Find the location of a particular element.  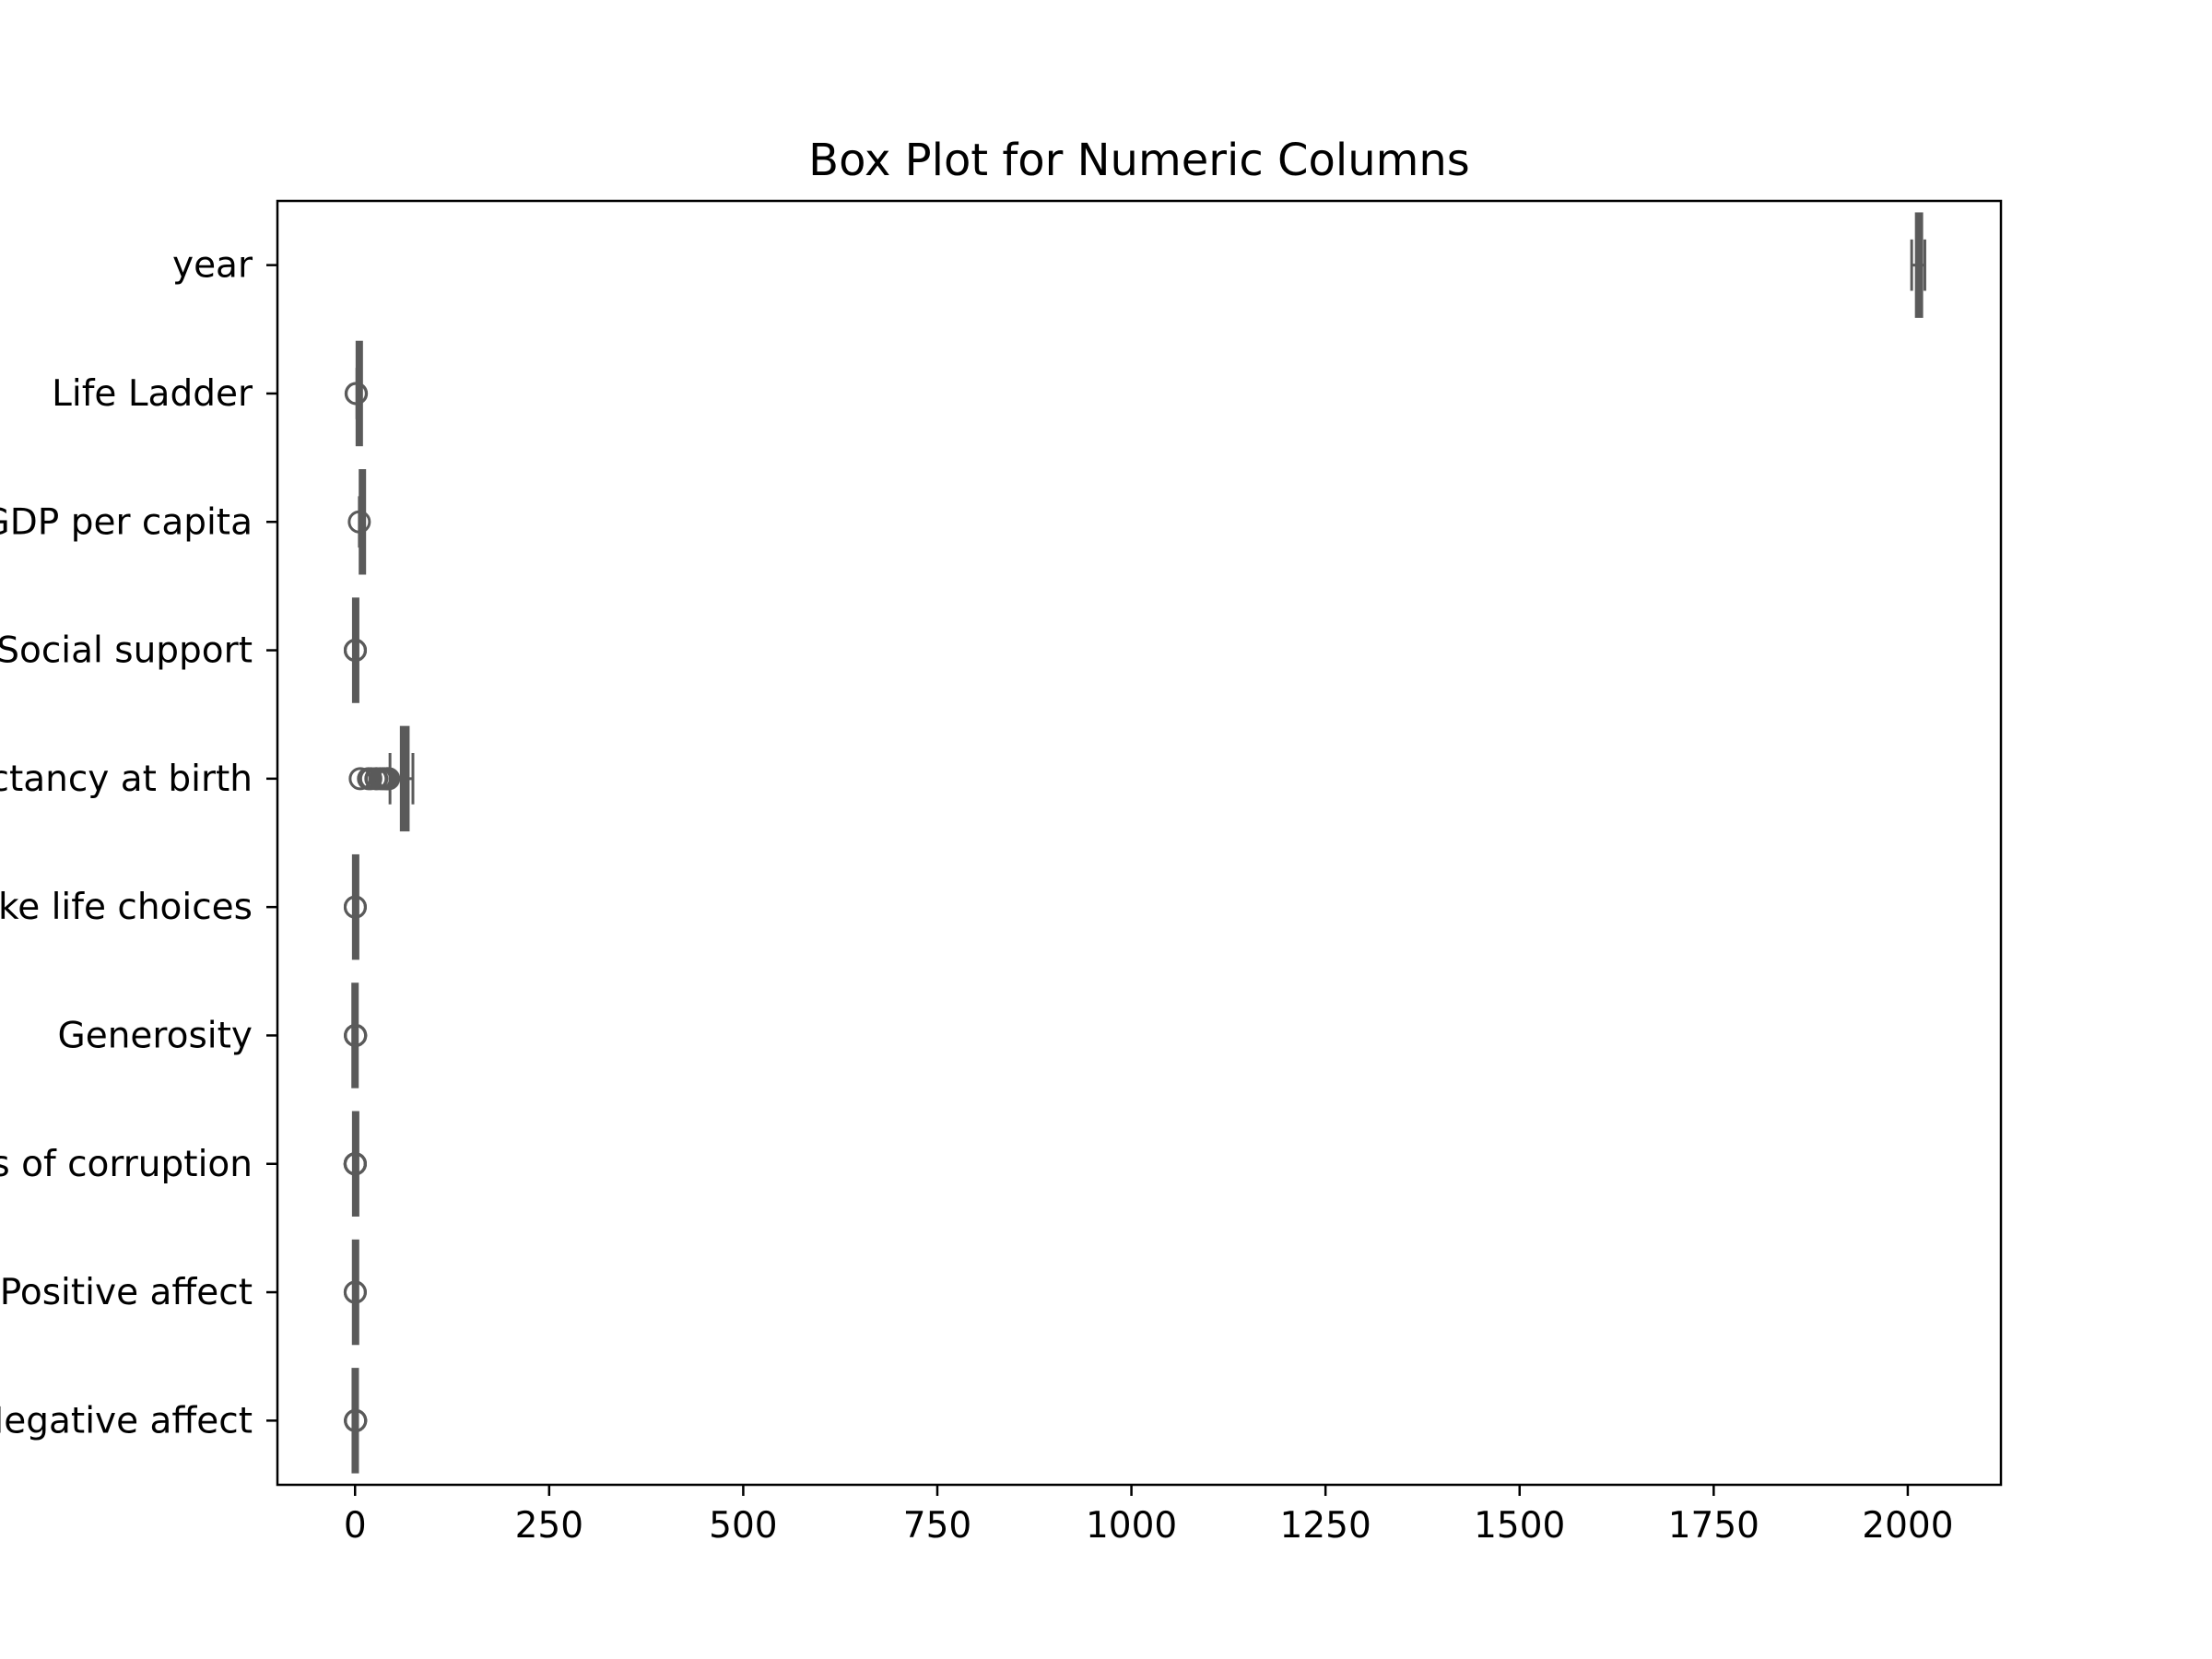

box-social-support is located at coordinates (355, 650).